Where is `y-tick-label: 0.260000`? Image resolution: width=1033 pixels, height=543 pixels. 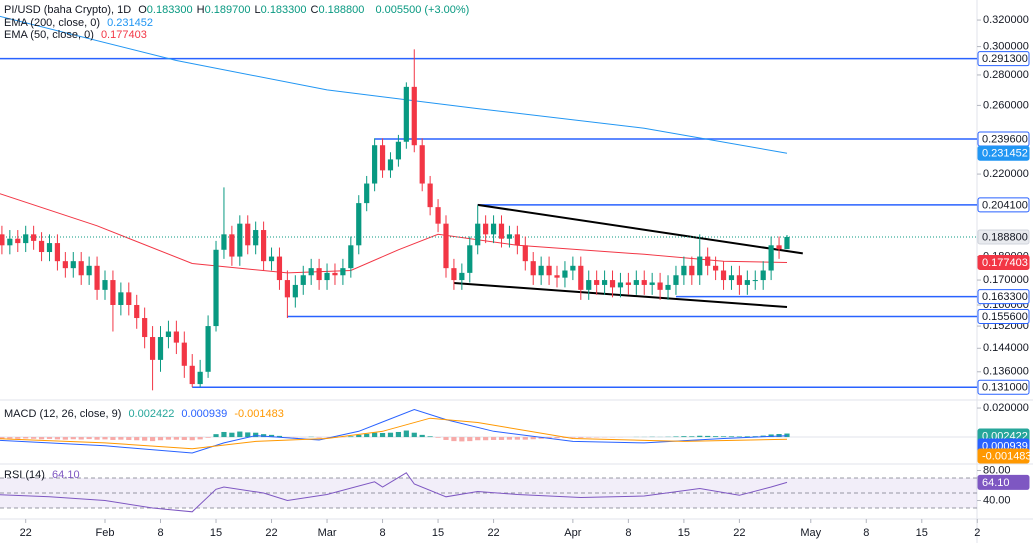
y-tick-label: 0.260000 is located at coordinates (1006, 105).